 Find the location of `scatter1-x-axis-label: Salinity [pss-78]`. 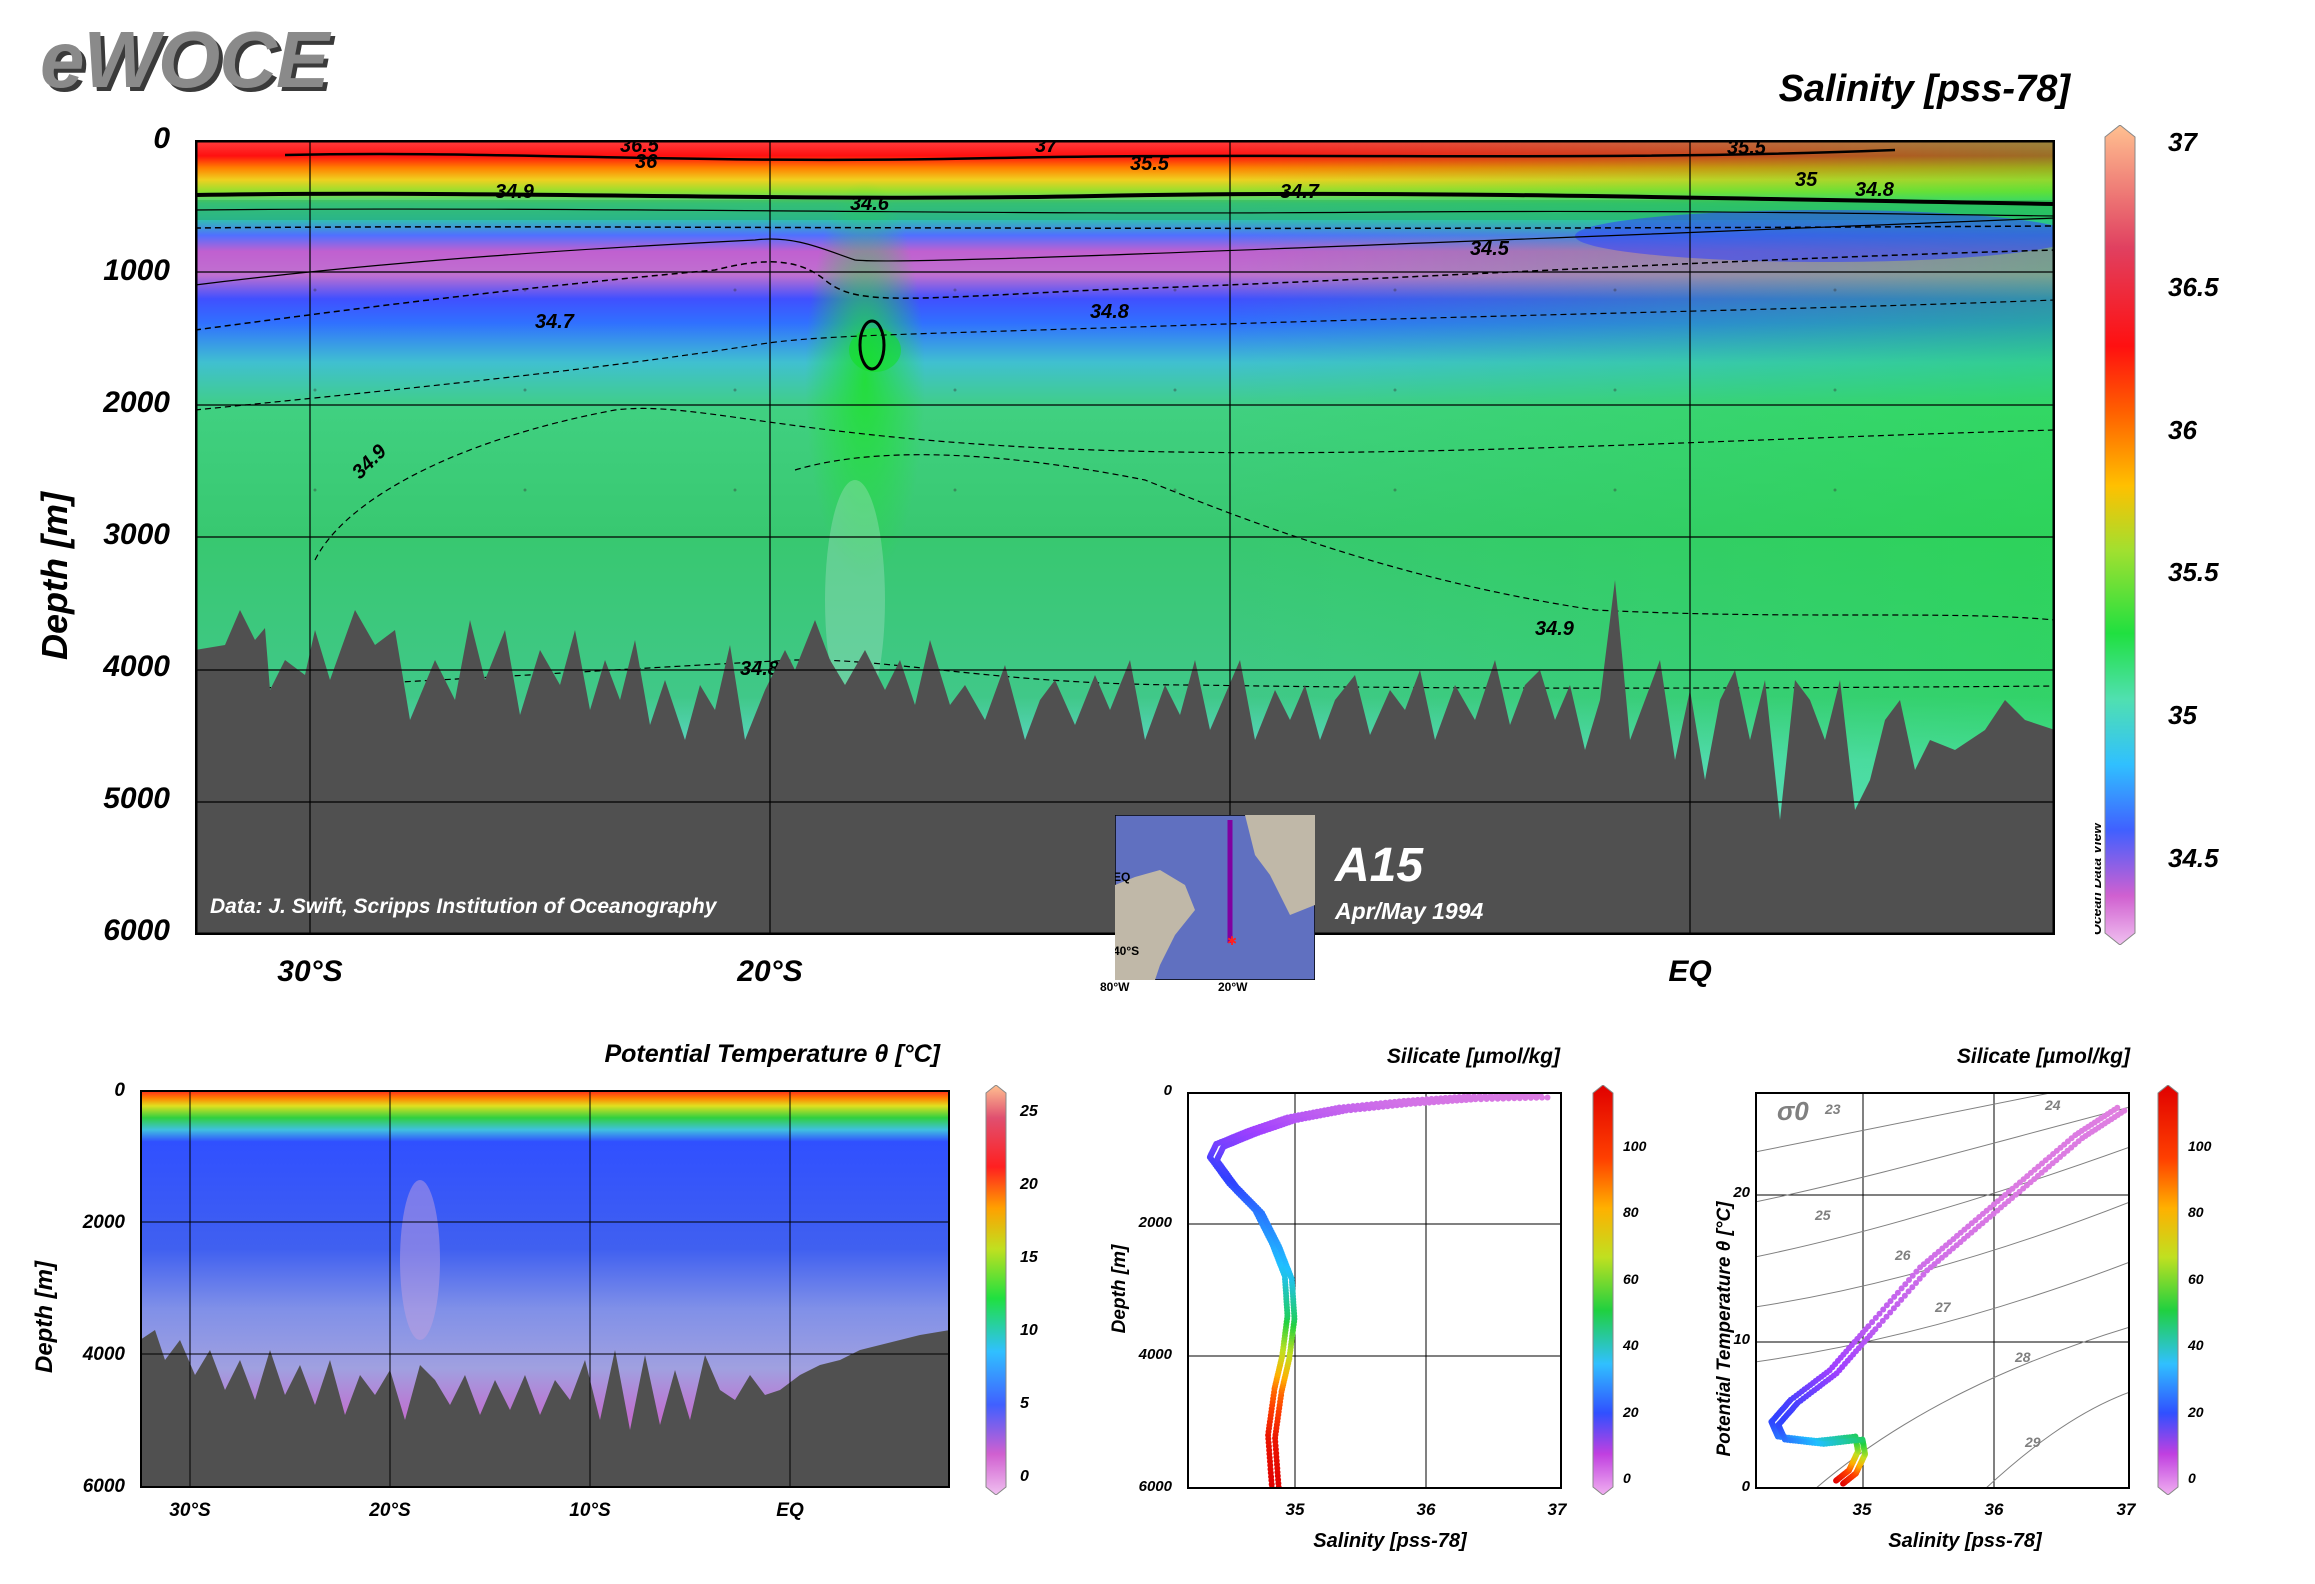

scatter1-x-axis-label: Salinity [pss-78] is located at coordinates (1390, 1541).